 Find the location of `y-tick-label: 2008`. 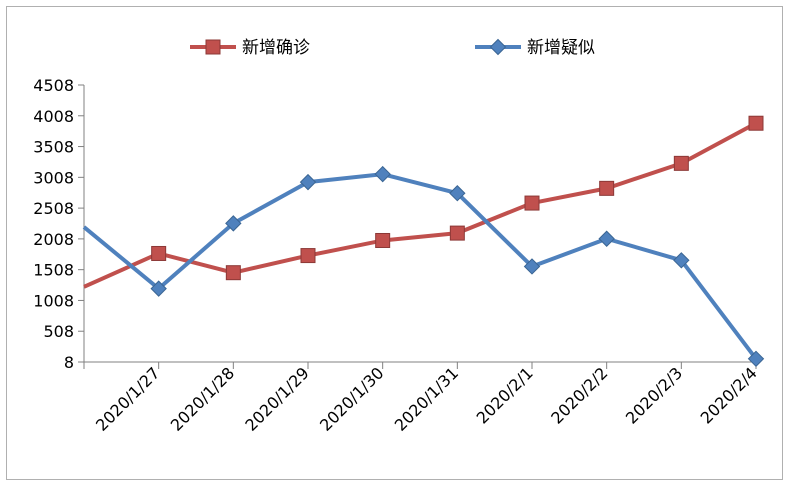

y-tick-label: 2008 is located at coordinates (53, 239).